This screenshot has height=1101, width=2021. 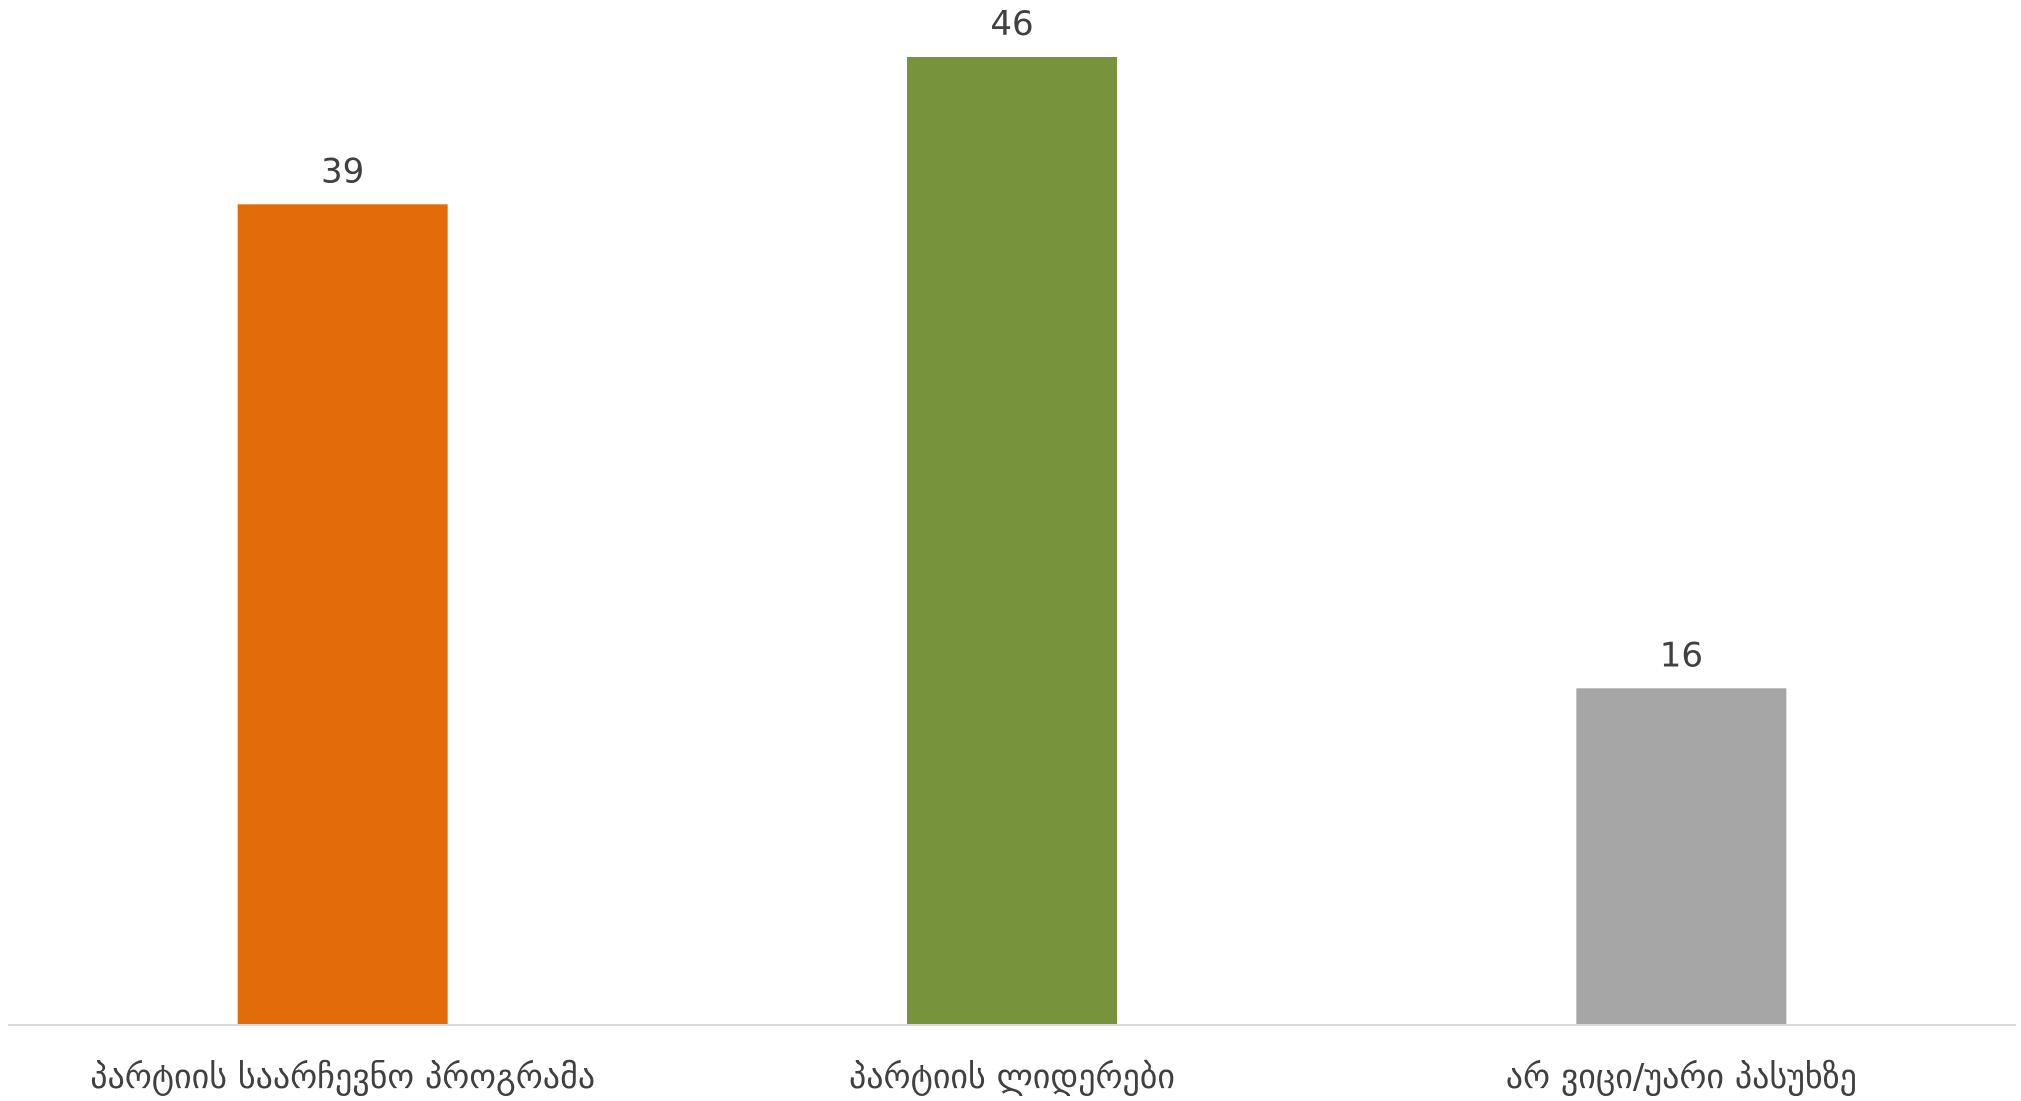 I want to click on category-label-3: არ ვიცი/უარი პასუხზე, so click(x=1681, y=1077).